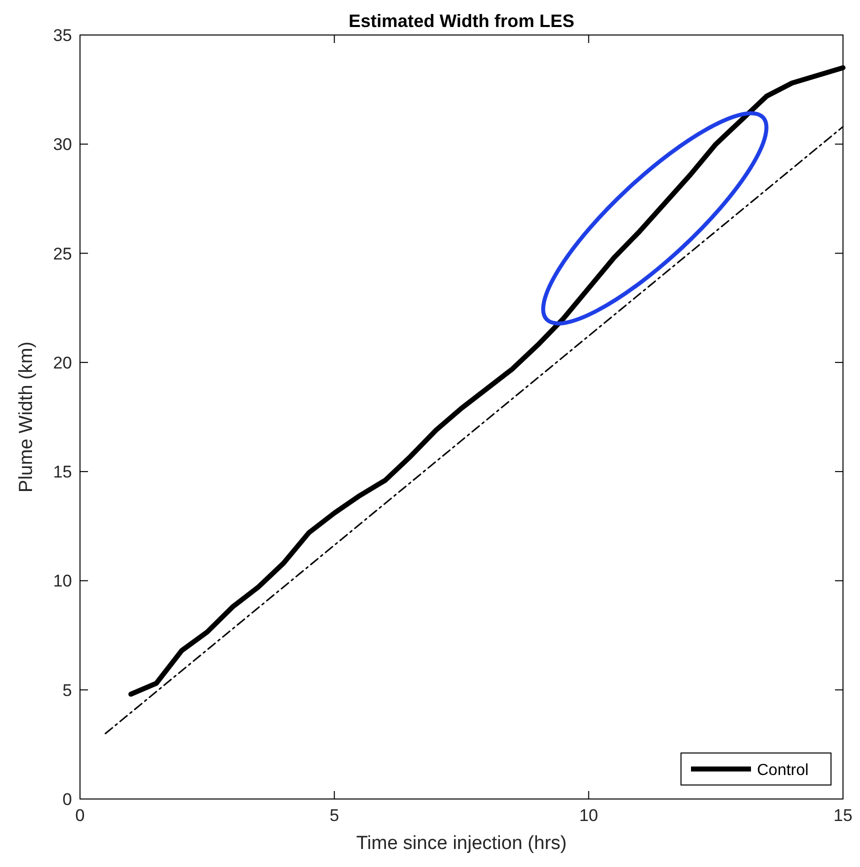 The image size is (860, 867). What do you see at coordinates (26, 417) in the screenshot?
I see `y-axis-title: Plume Width (km)` at bounding box center [26, 417].